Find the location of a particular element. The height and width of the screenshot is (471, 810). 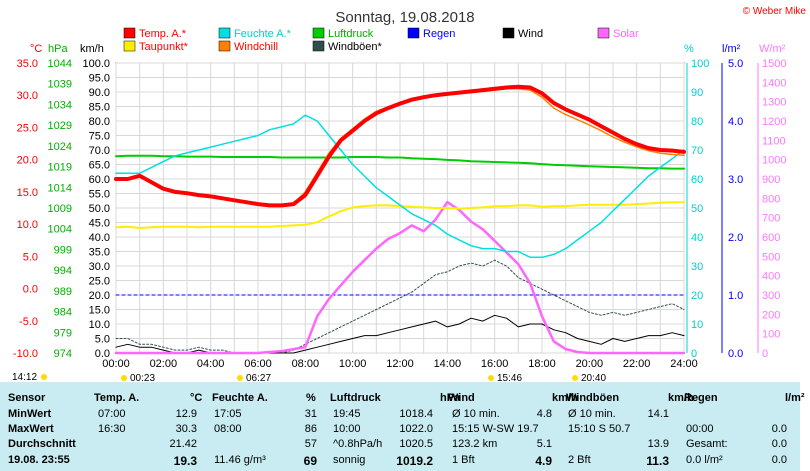

table-cell: 07:00 is located at coordinates (112, 414).